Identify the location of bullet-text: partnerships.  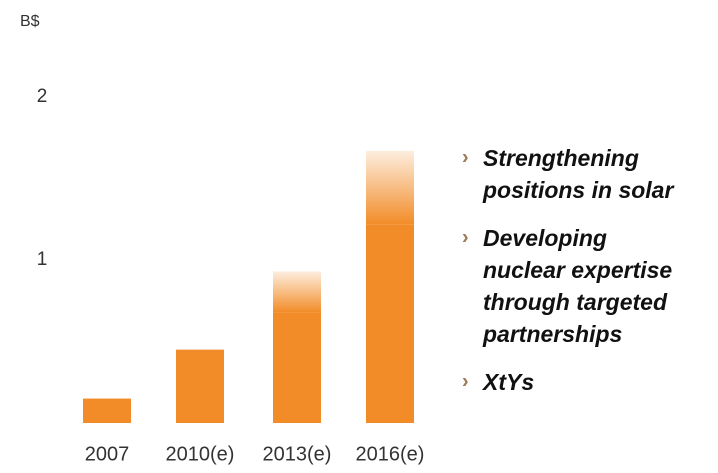
(552, 334).